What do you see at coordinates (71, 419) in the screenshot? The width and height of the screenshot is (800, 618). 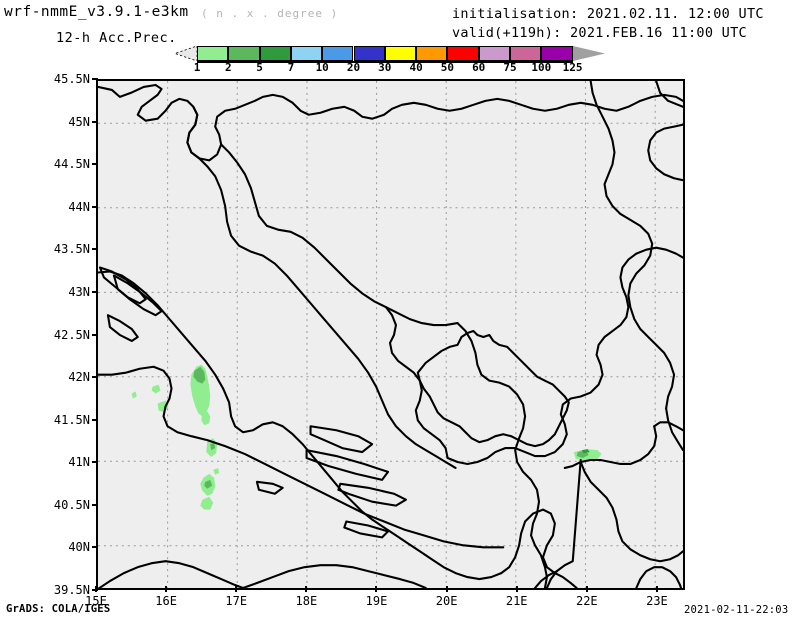 I see `y-axis-label-41.5N: 41.5N` at bounding box center [71, 419].